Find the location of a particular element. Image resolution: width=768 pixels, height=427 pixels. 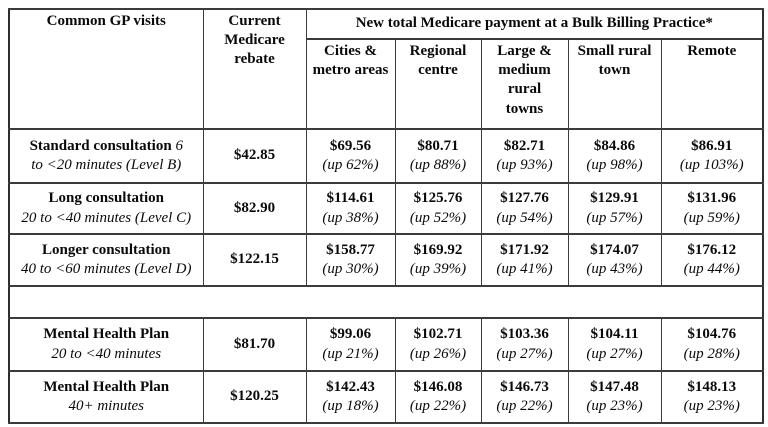

payment-pct: (up 43%) is located at coordinates (614, 269).